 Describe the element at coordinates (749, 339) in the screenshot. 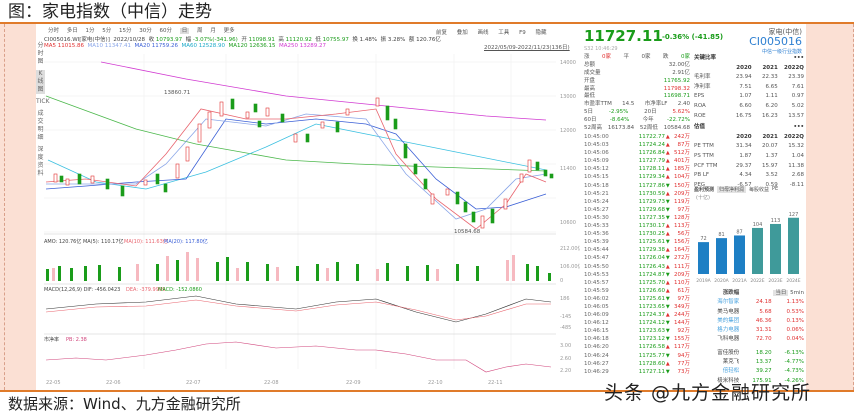

I see `mover-row: 飞科电器 72.70 0.04%` at that location.